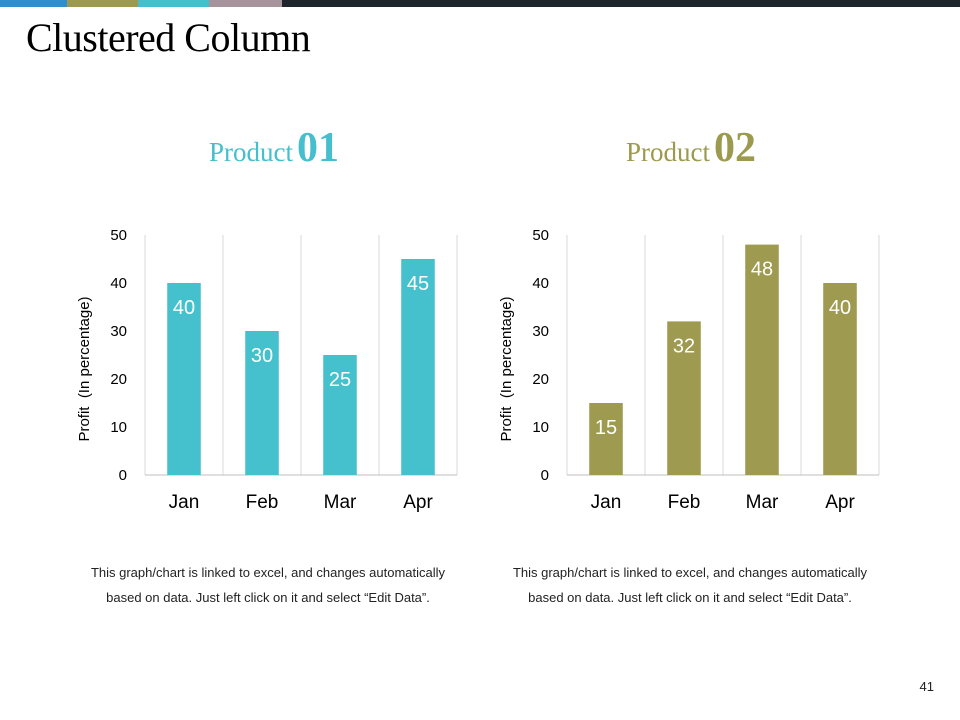 This screenshot has width=960, height=720. What do you see at coordinates (540, 235) in the screenshot?
I see `product-02-y-tick-label: 50` at bounding box center [540, 235].